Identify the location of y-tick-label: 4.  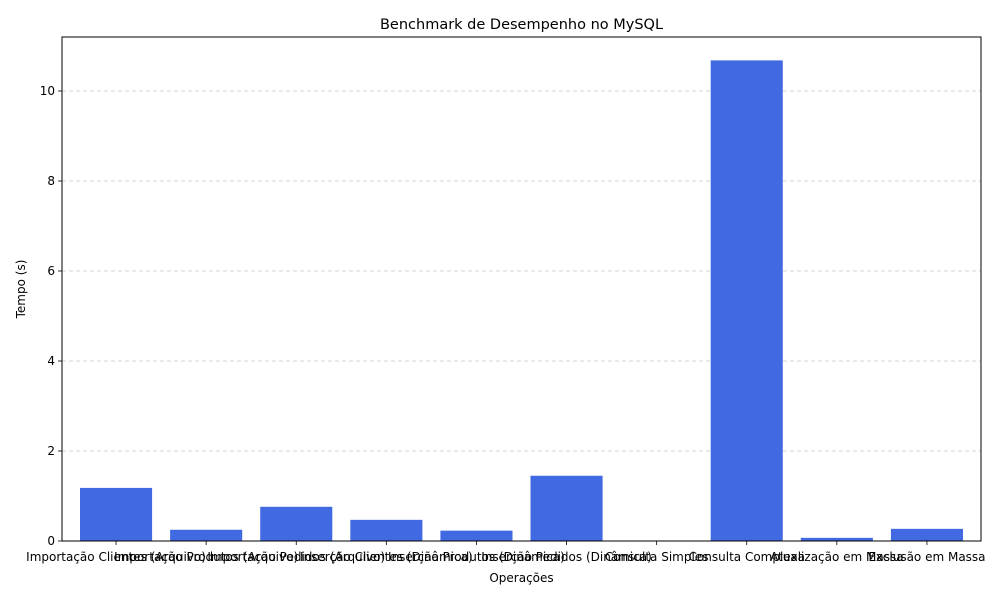
(51, 361).